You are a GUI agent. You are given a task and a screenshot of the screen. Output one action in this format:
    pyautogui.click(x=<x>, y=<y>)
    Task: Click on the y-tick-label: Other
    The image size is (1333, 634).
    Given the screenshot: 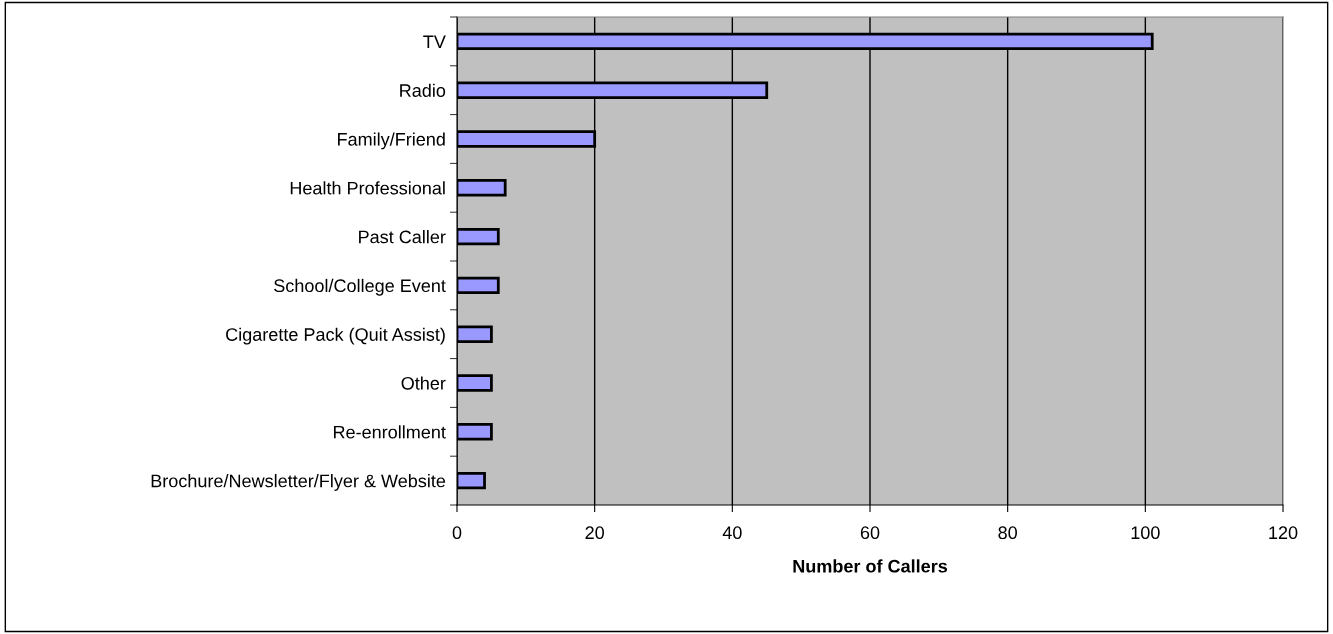 What is the action you would take?
    pyautogui.click(x=423, y=383)
    